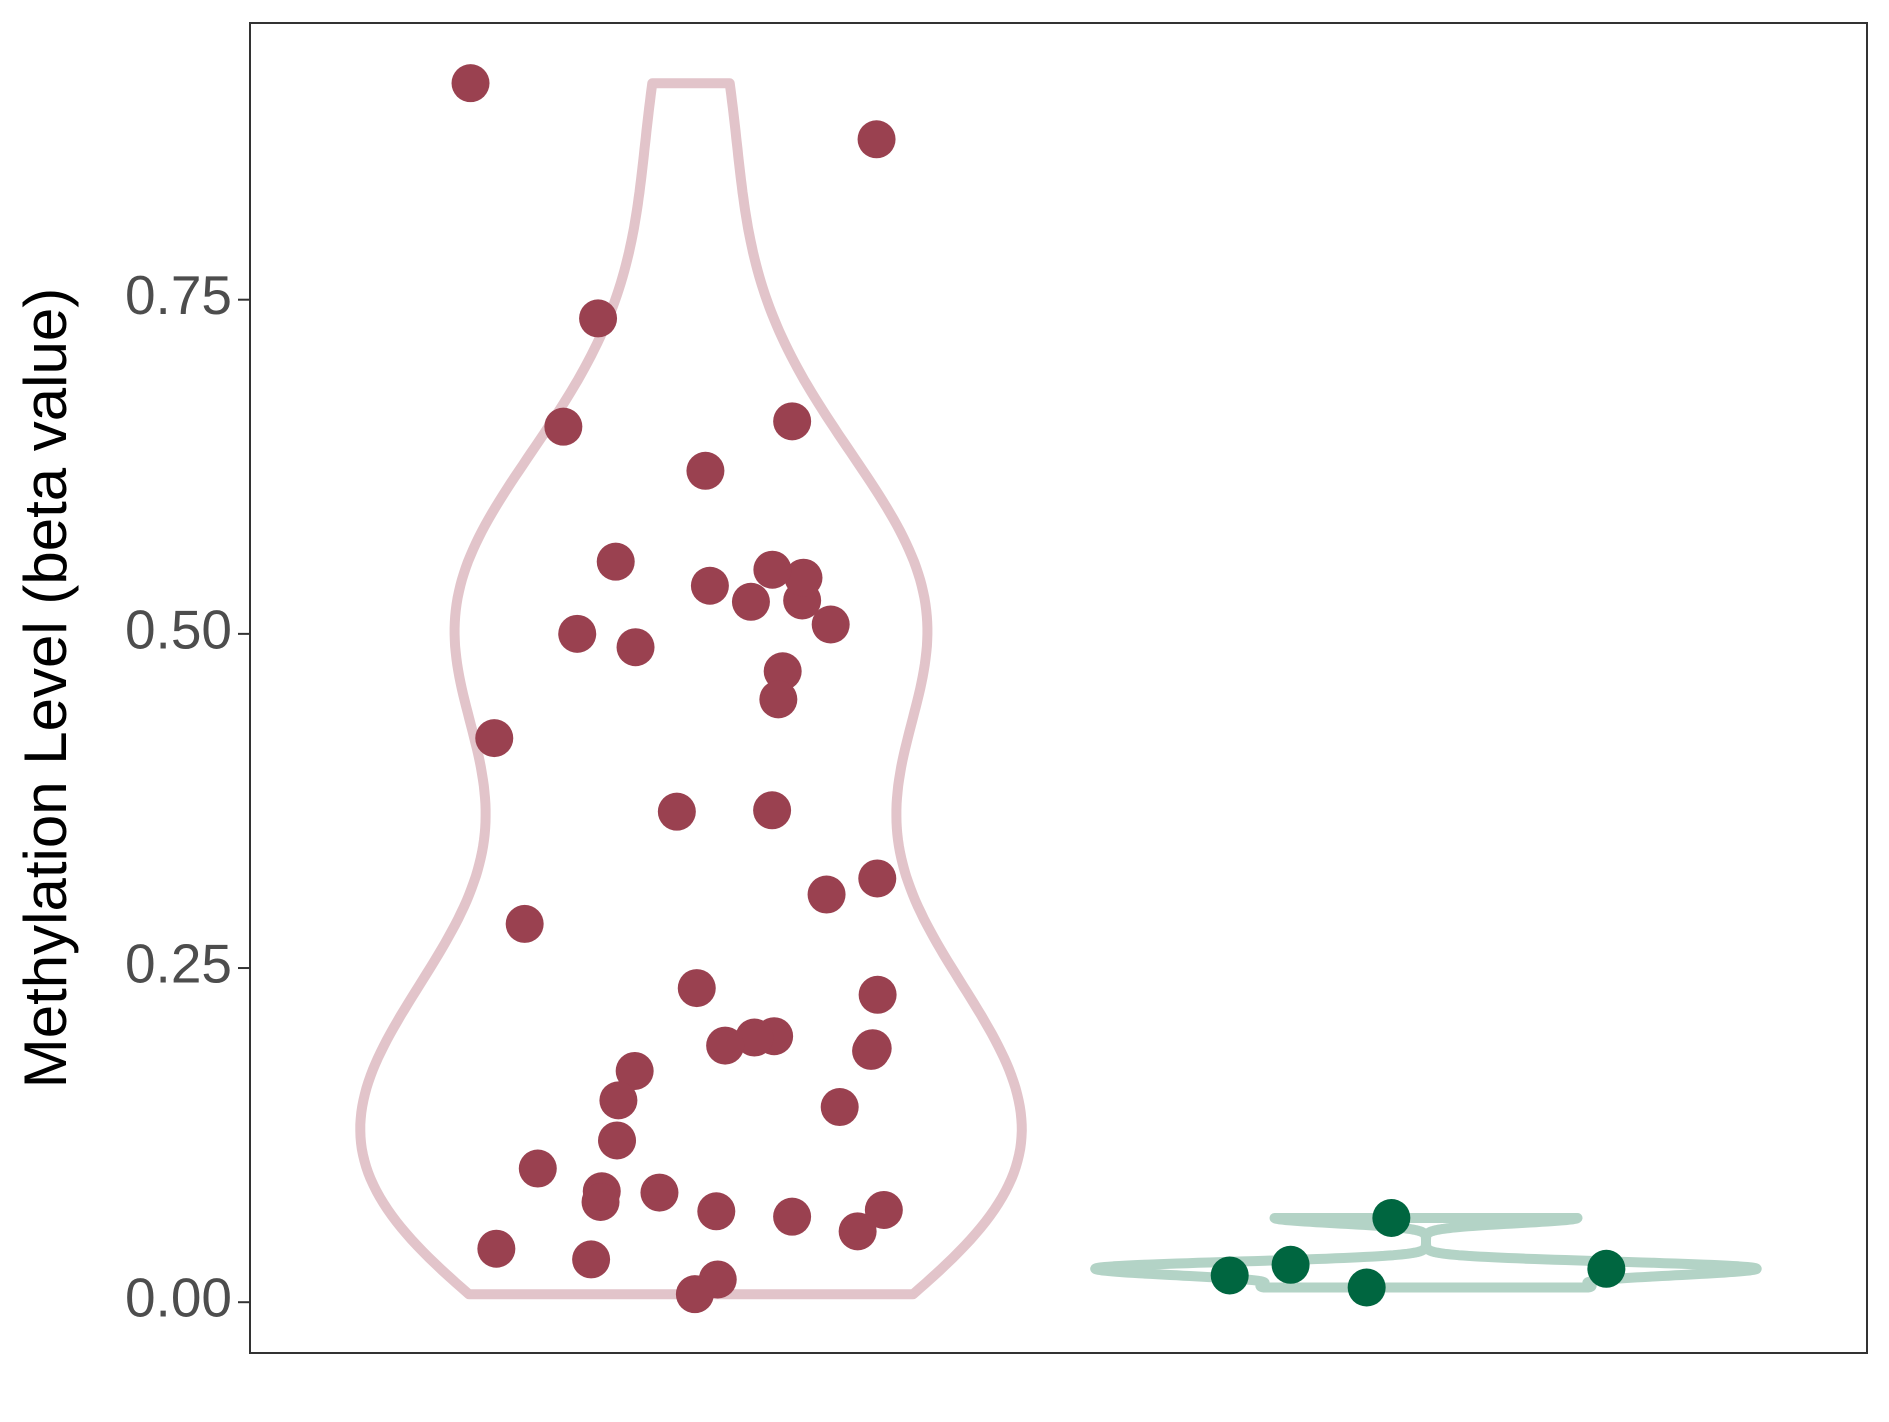  I want to click on violin, so click(1426, 1253).